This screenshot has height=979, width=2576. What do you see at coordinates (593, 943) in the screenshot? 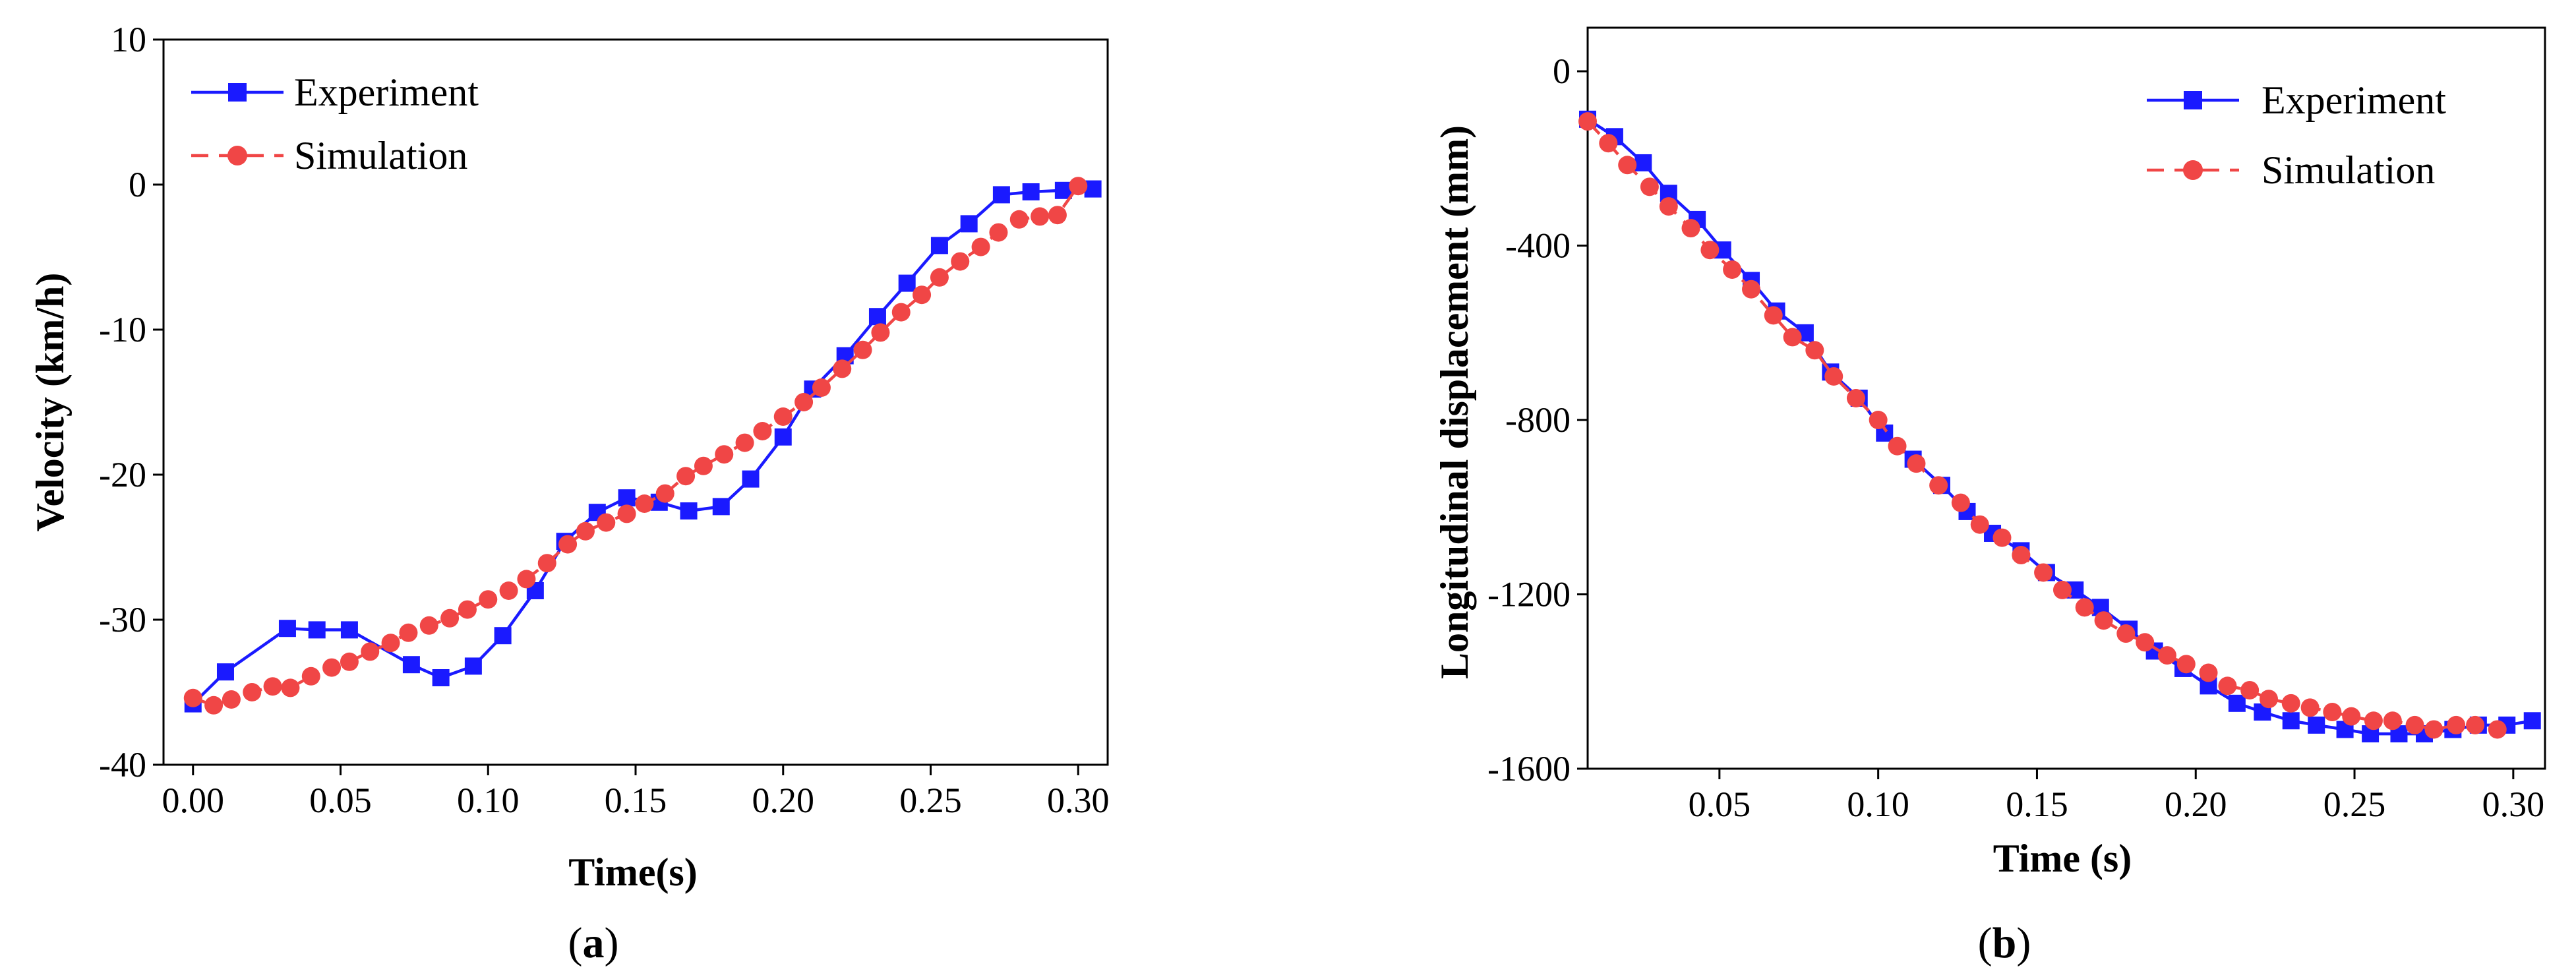
I see `panel-label-a: (a)` at bounding box center [593, 943].